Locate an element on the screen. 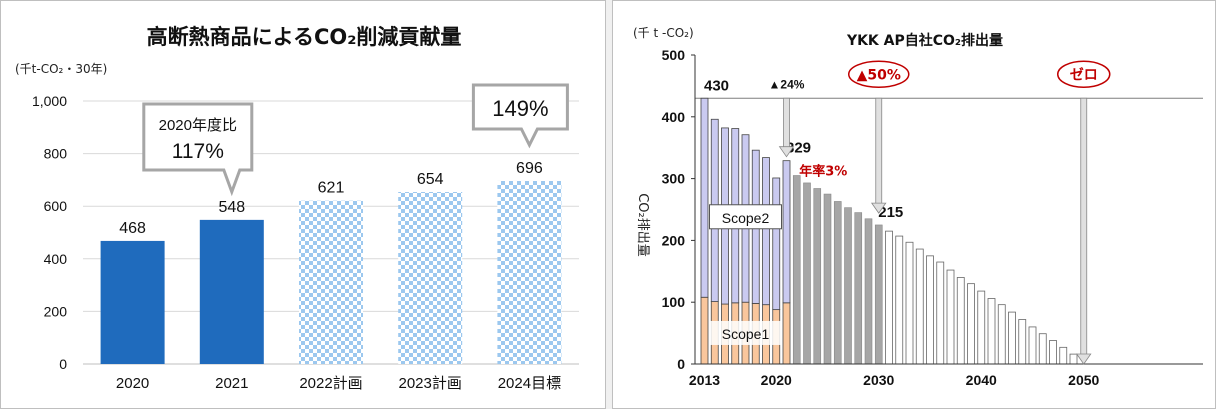  annotation-zero-oval is located at coordinates (1084, 74).